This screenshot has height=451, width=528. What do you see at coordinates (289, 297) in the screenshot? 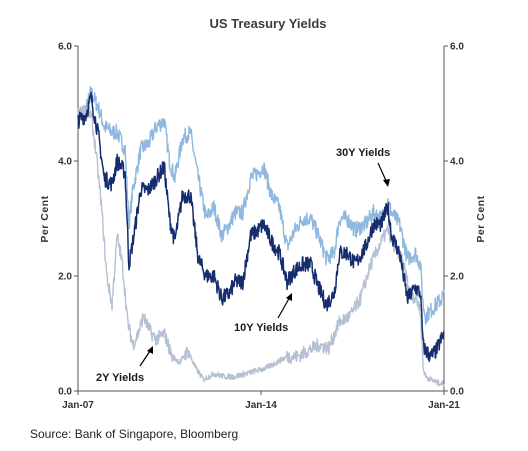
I see `annotation-10y-arrowhead` at bounding box center [289, 297].